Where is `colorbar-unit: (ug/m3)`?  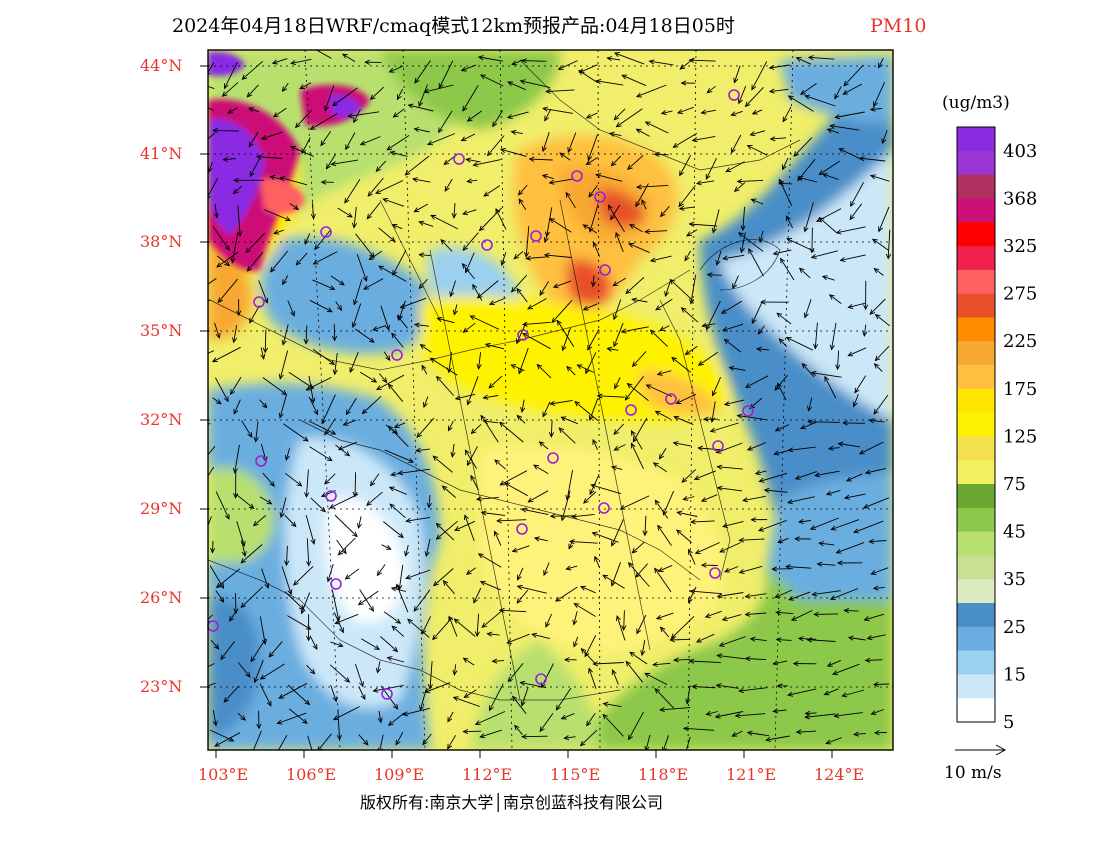
colorbar-unit: (ug/m3) is located at coordinates (976, 103).